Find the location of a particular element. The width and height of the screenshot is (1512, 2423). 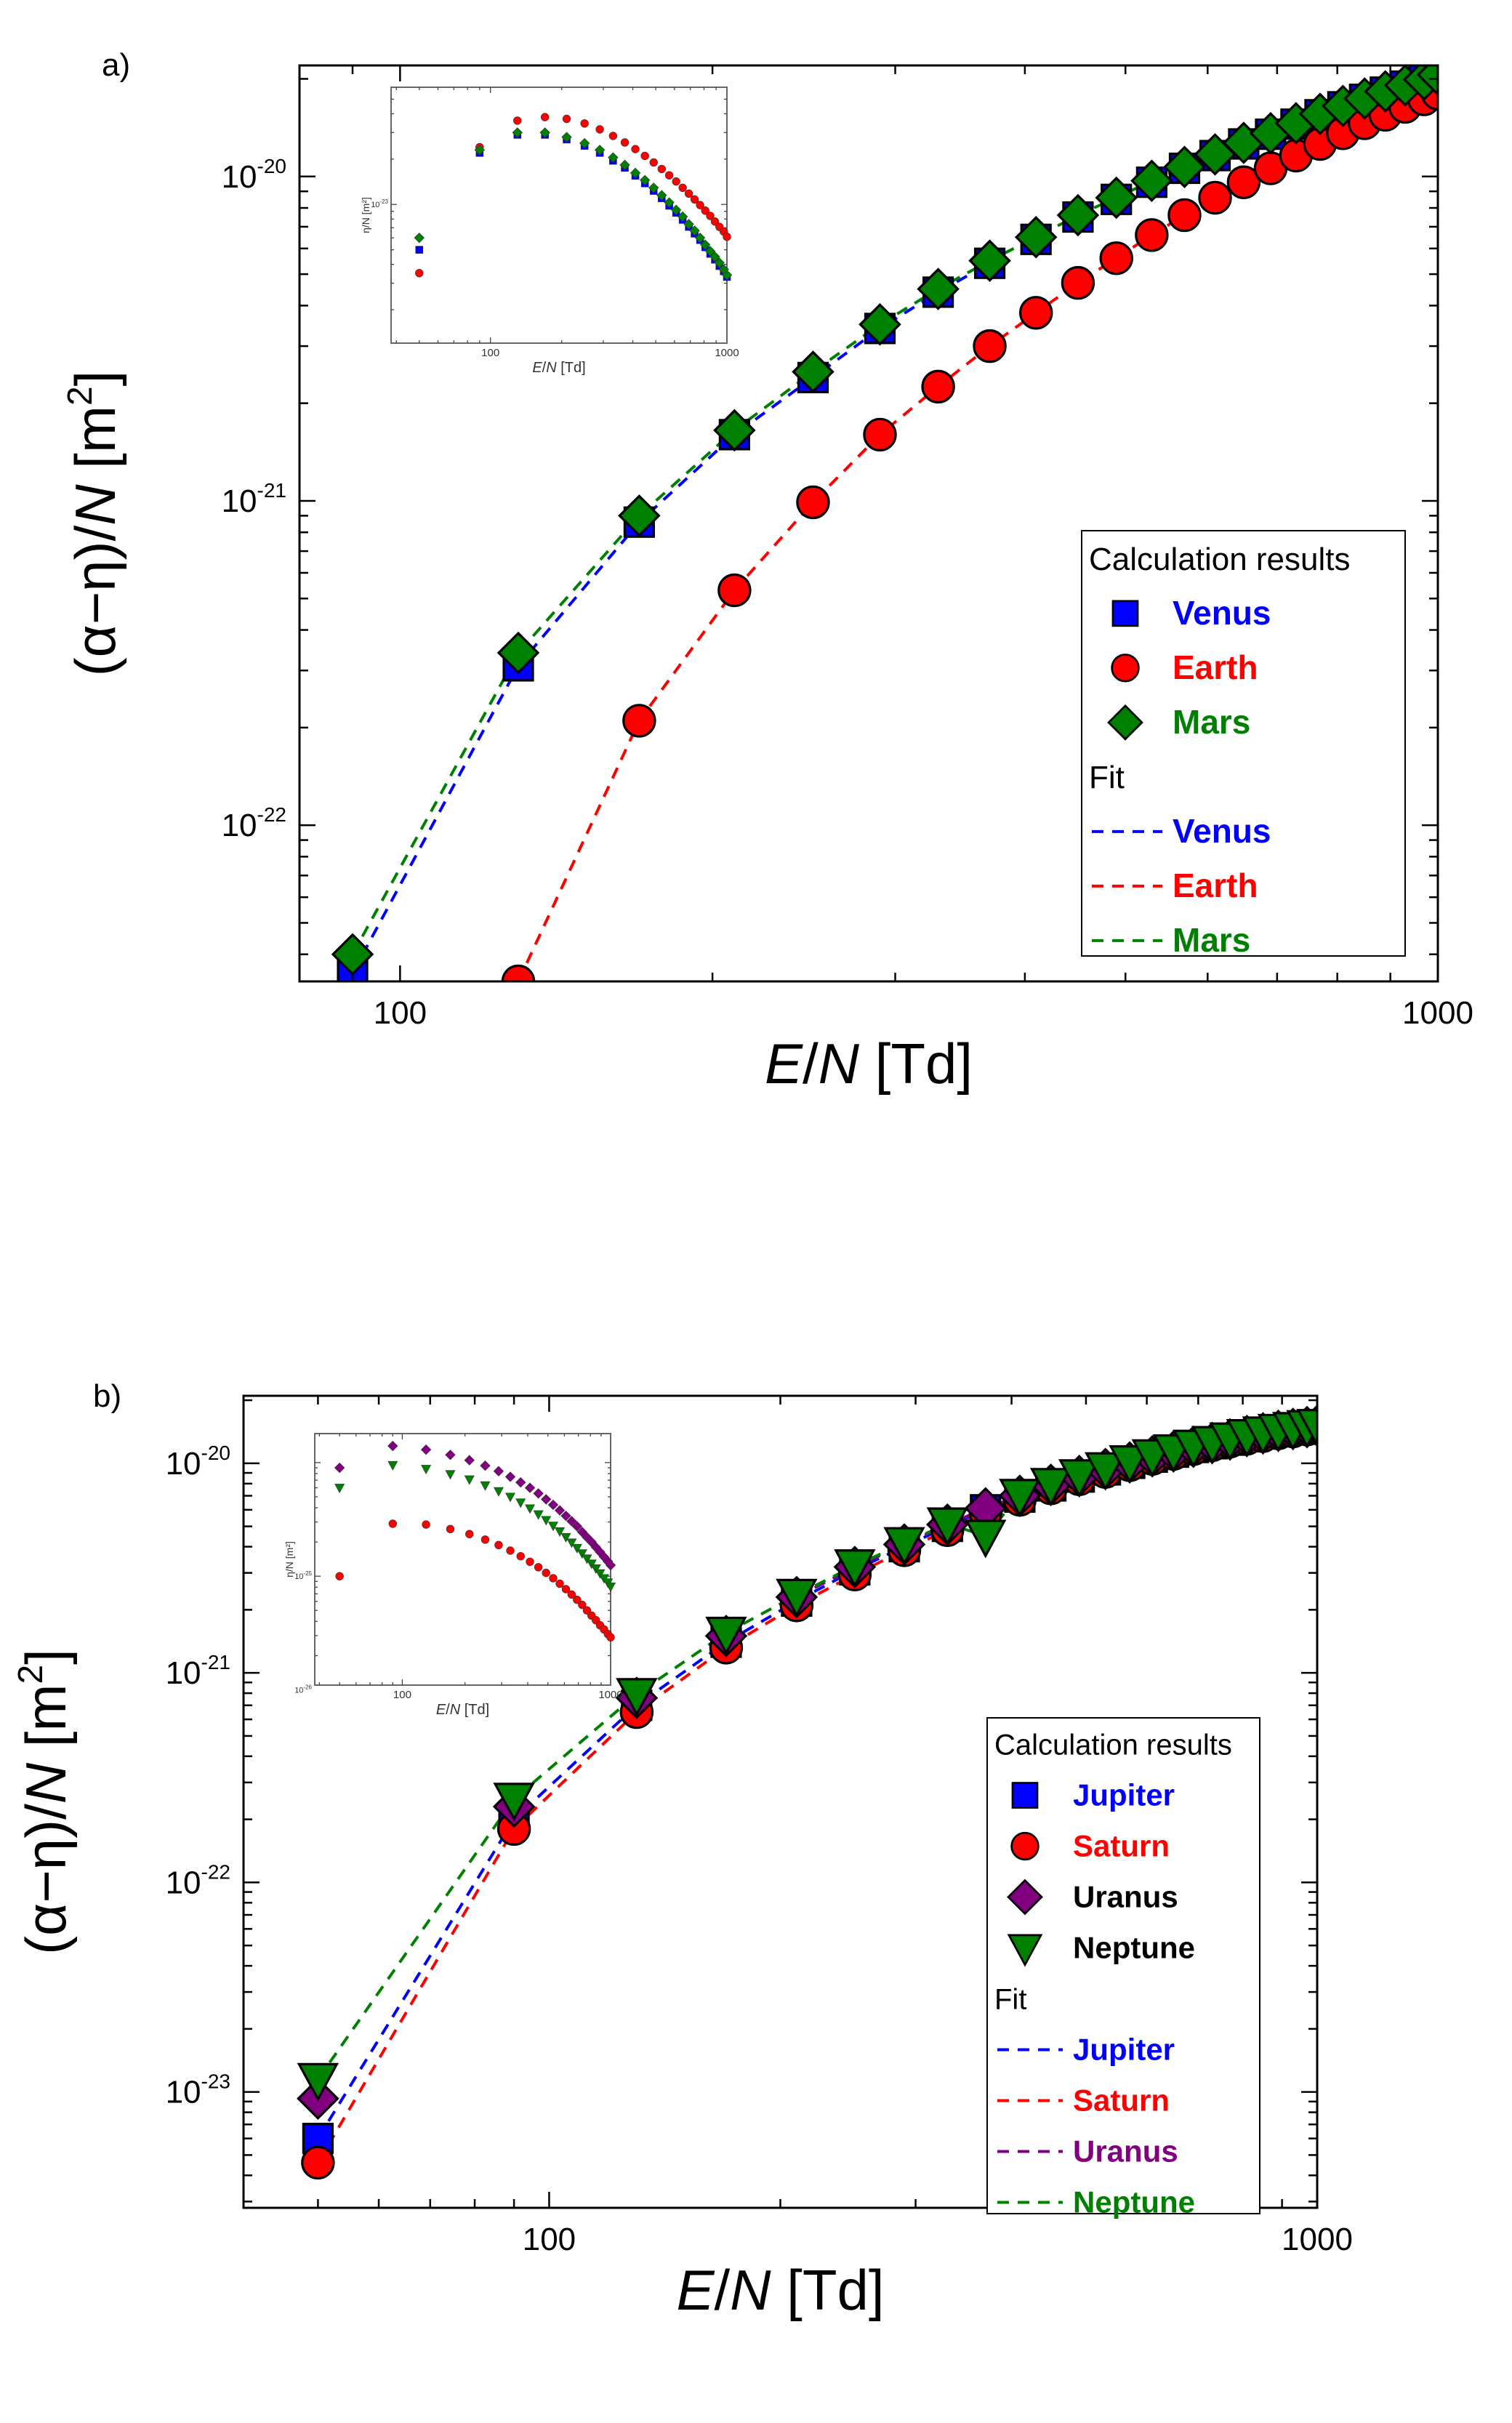

legend-entry-venus: Venus is located at coordinates (1191, 613).